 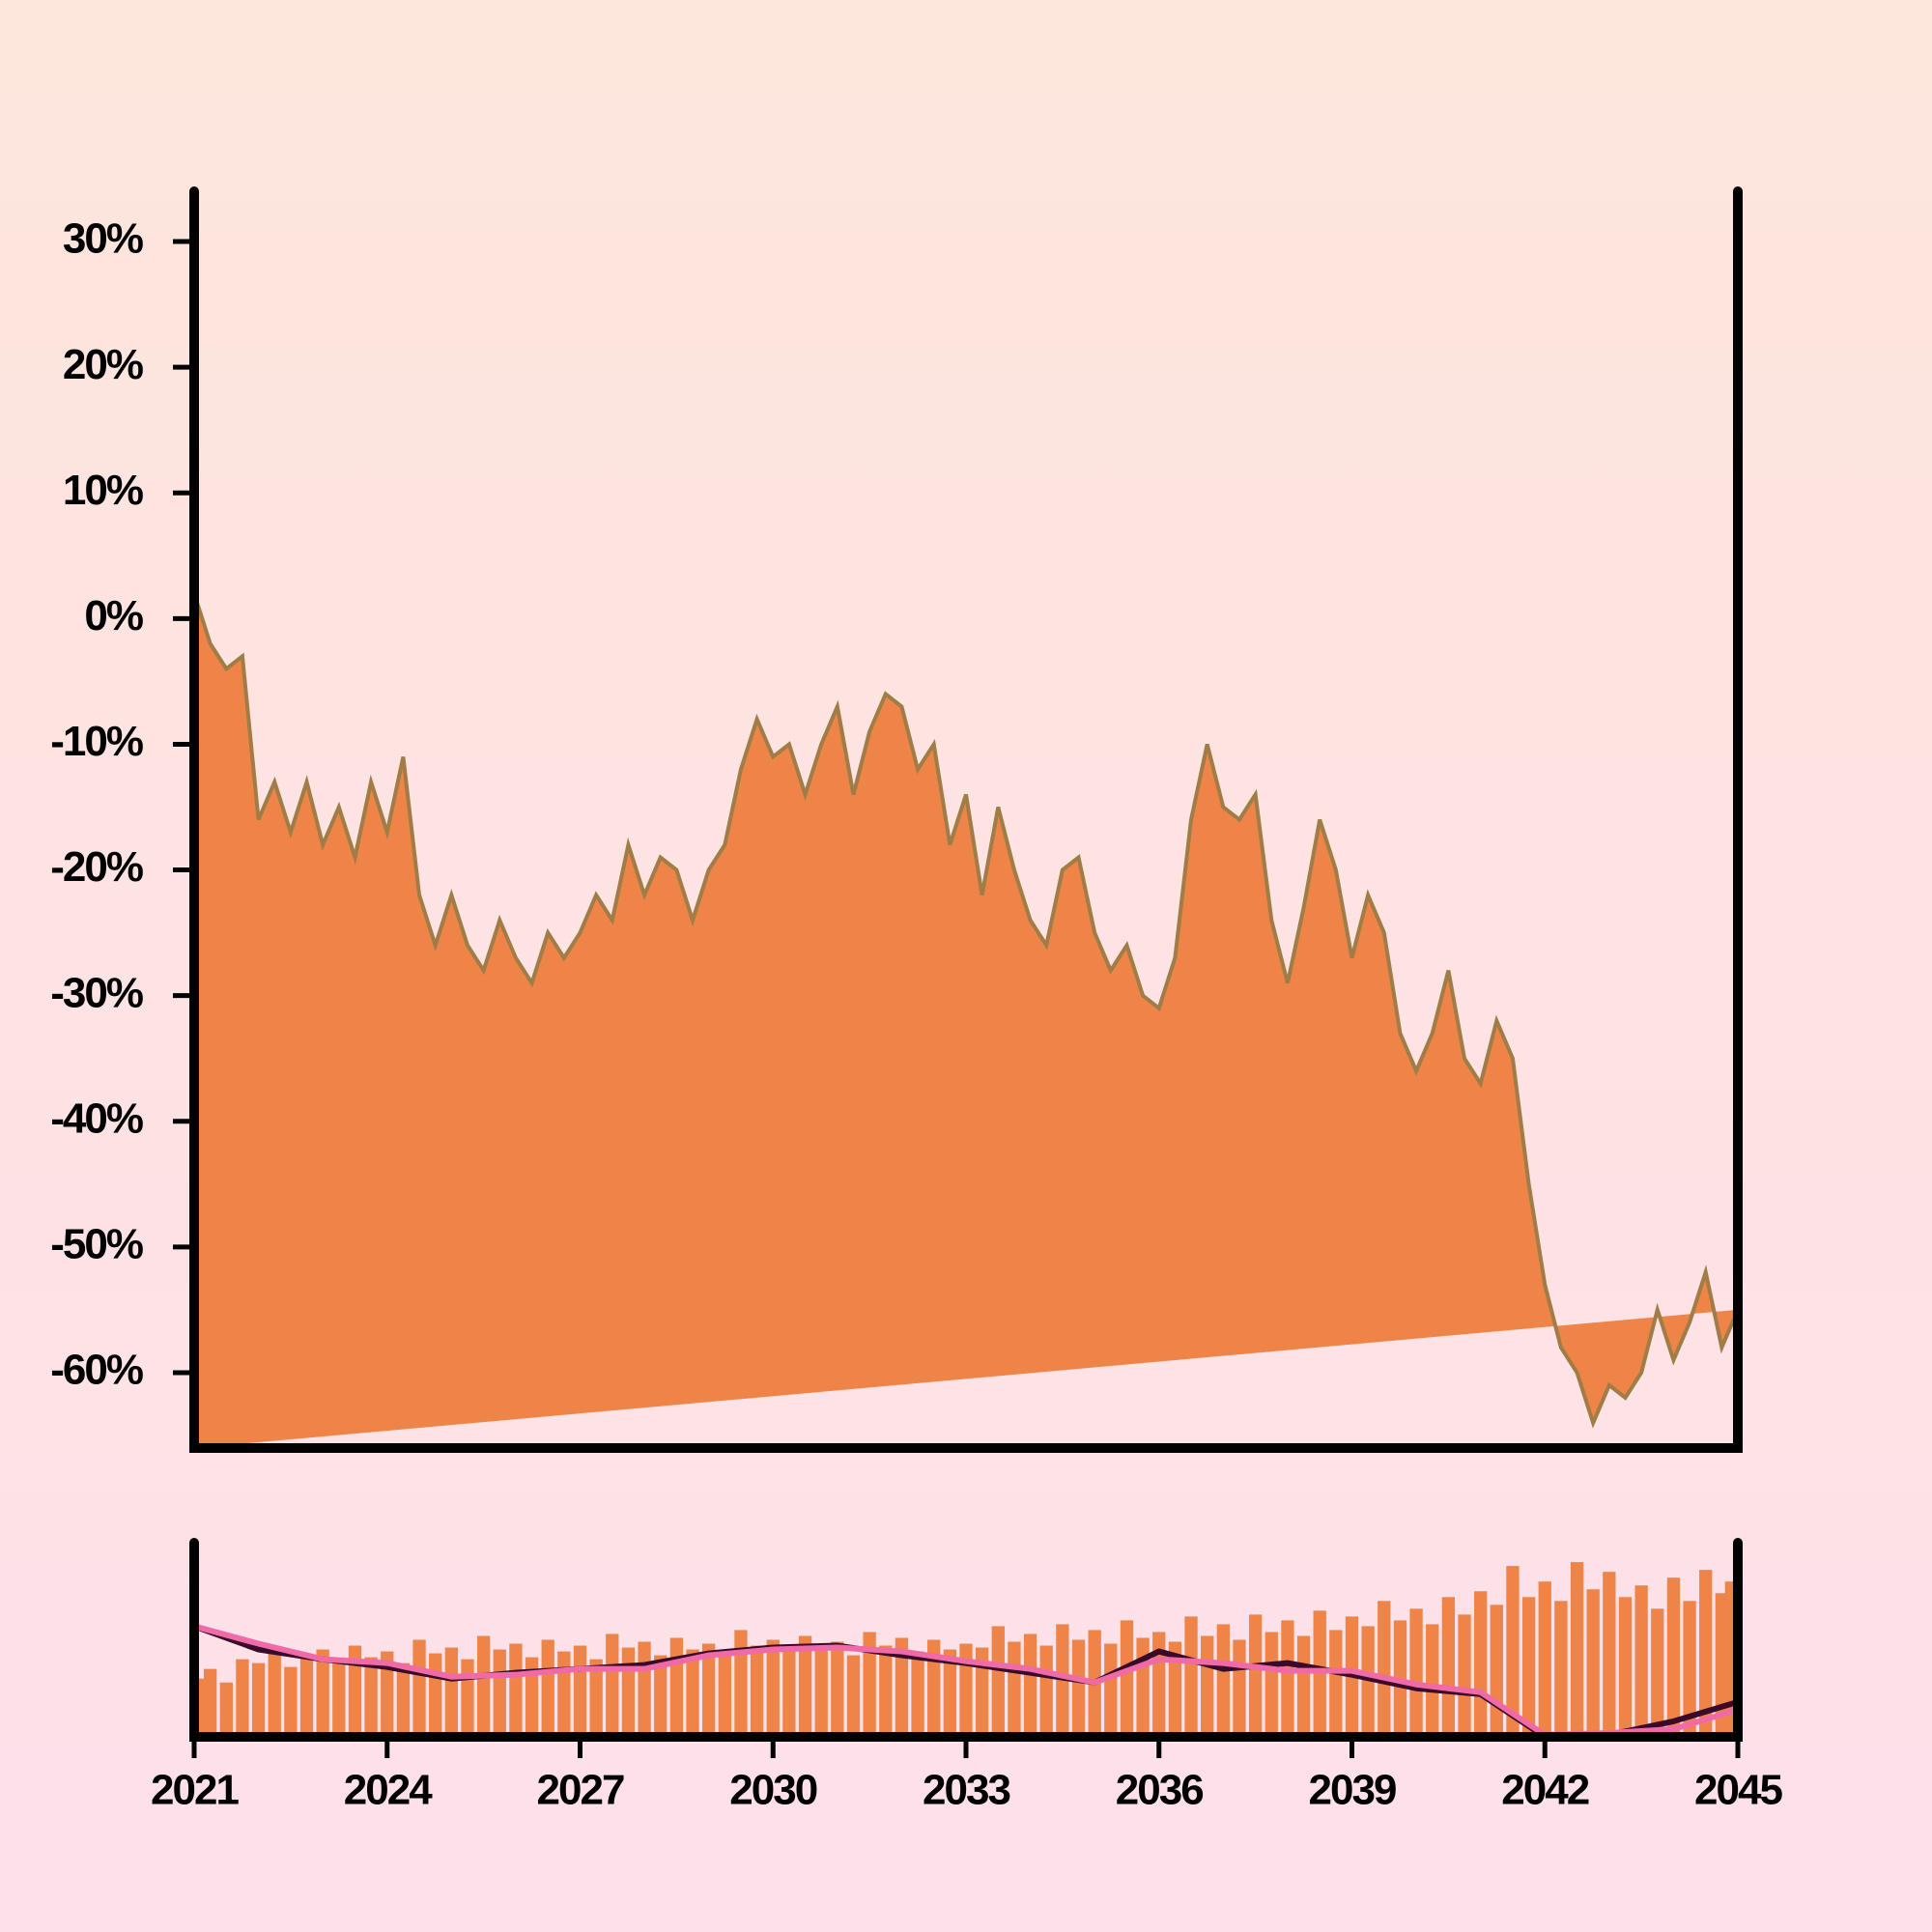 I want to click on y-tick-label: -40%, so click(x=96, y=1118).